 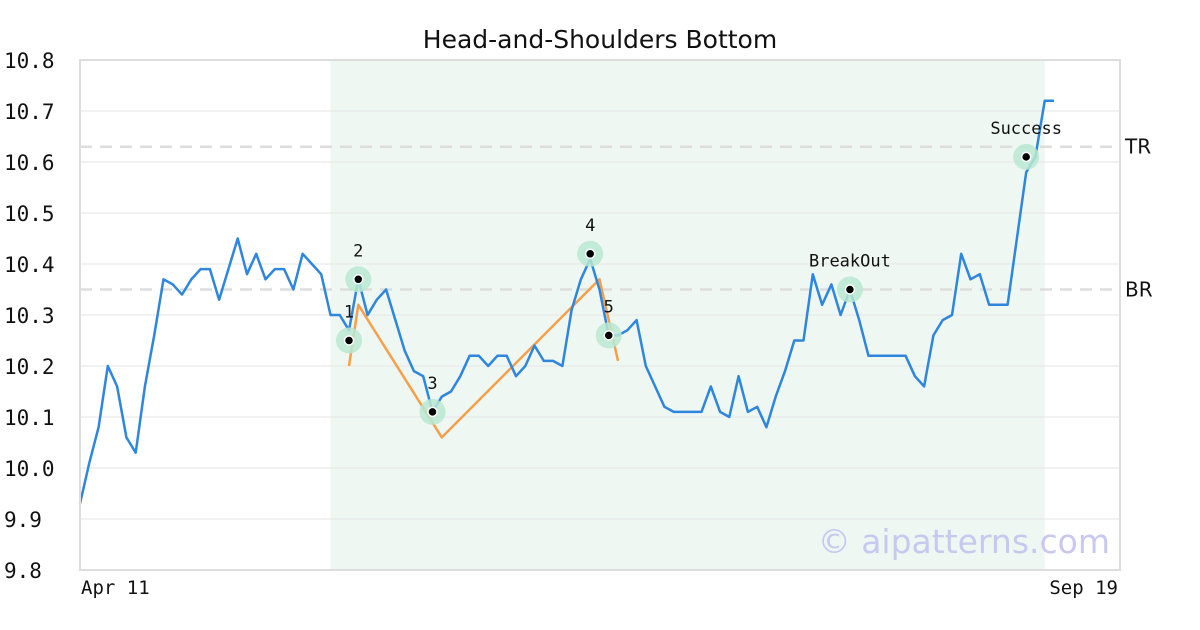 What do you see at coordinates (23, 520) in the screenshot?
I see `y-tick-label: 9.9` at bounding box center [23, 520].